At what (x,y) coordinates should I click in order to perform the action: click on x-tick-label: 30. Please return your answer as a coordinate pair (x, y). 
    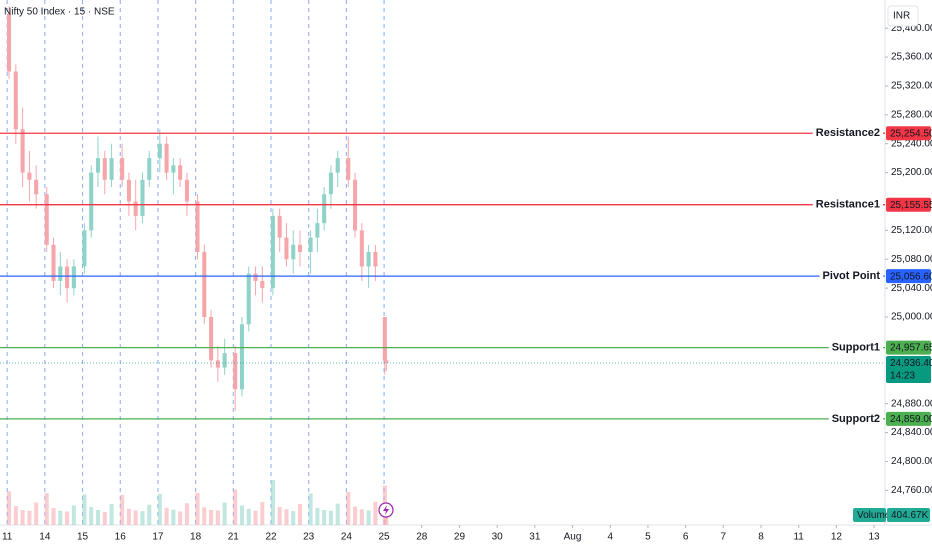
    Looking at the image, I should click on (498, 537).